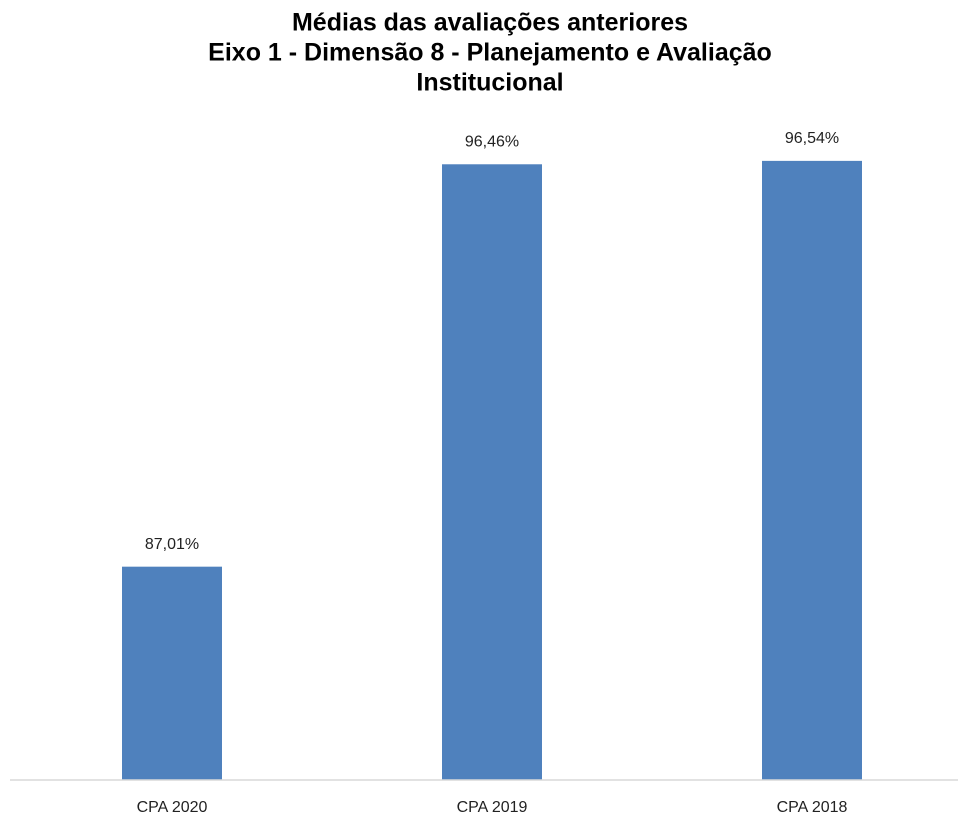  Describe the element at coordinates (172, 807) in the screenshot. I see `x-tick-label: CPA 2020` at that location.